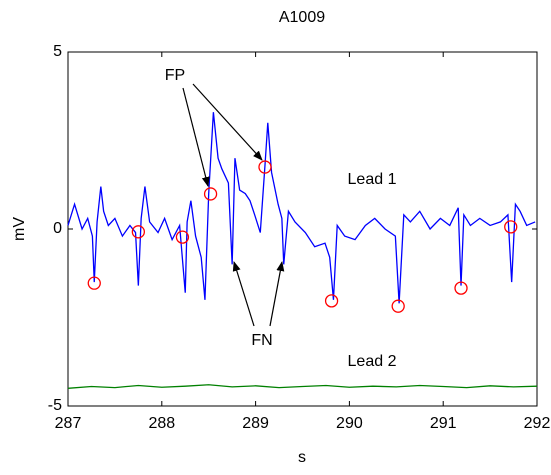 The width and height of the screenshot is (551, 475). Describe the element at coordinates (372, 179) in the screenshot. I see `series-label: Lead 1` at that location.